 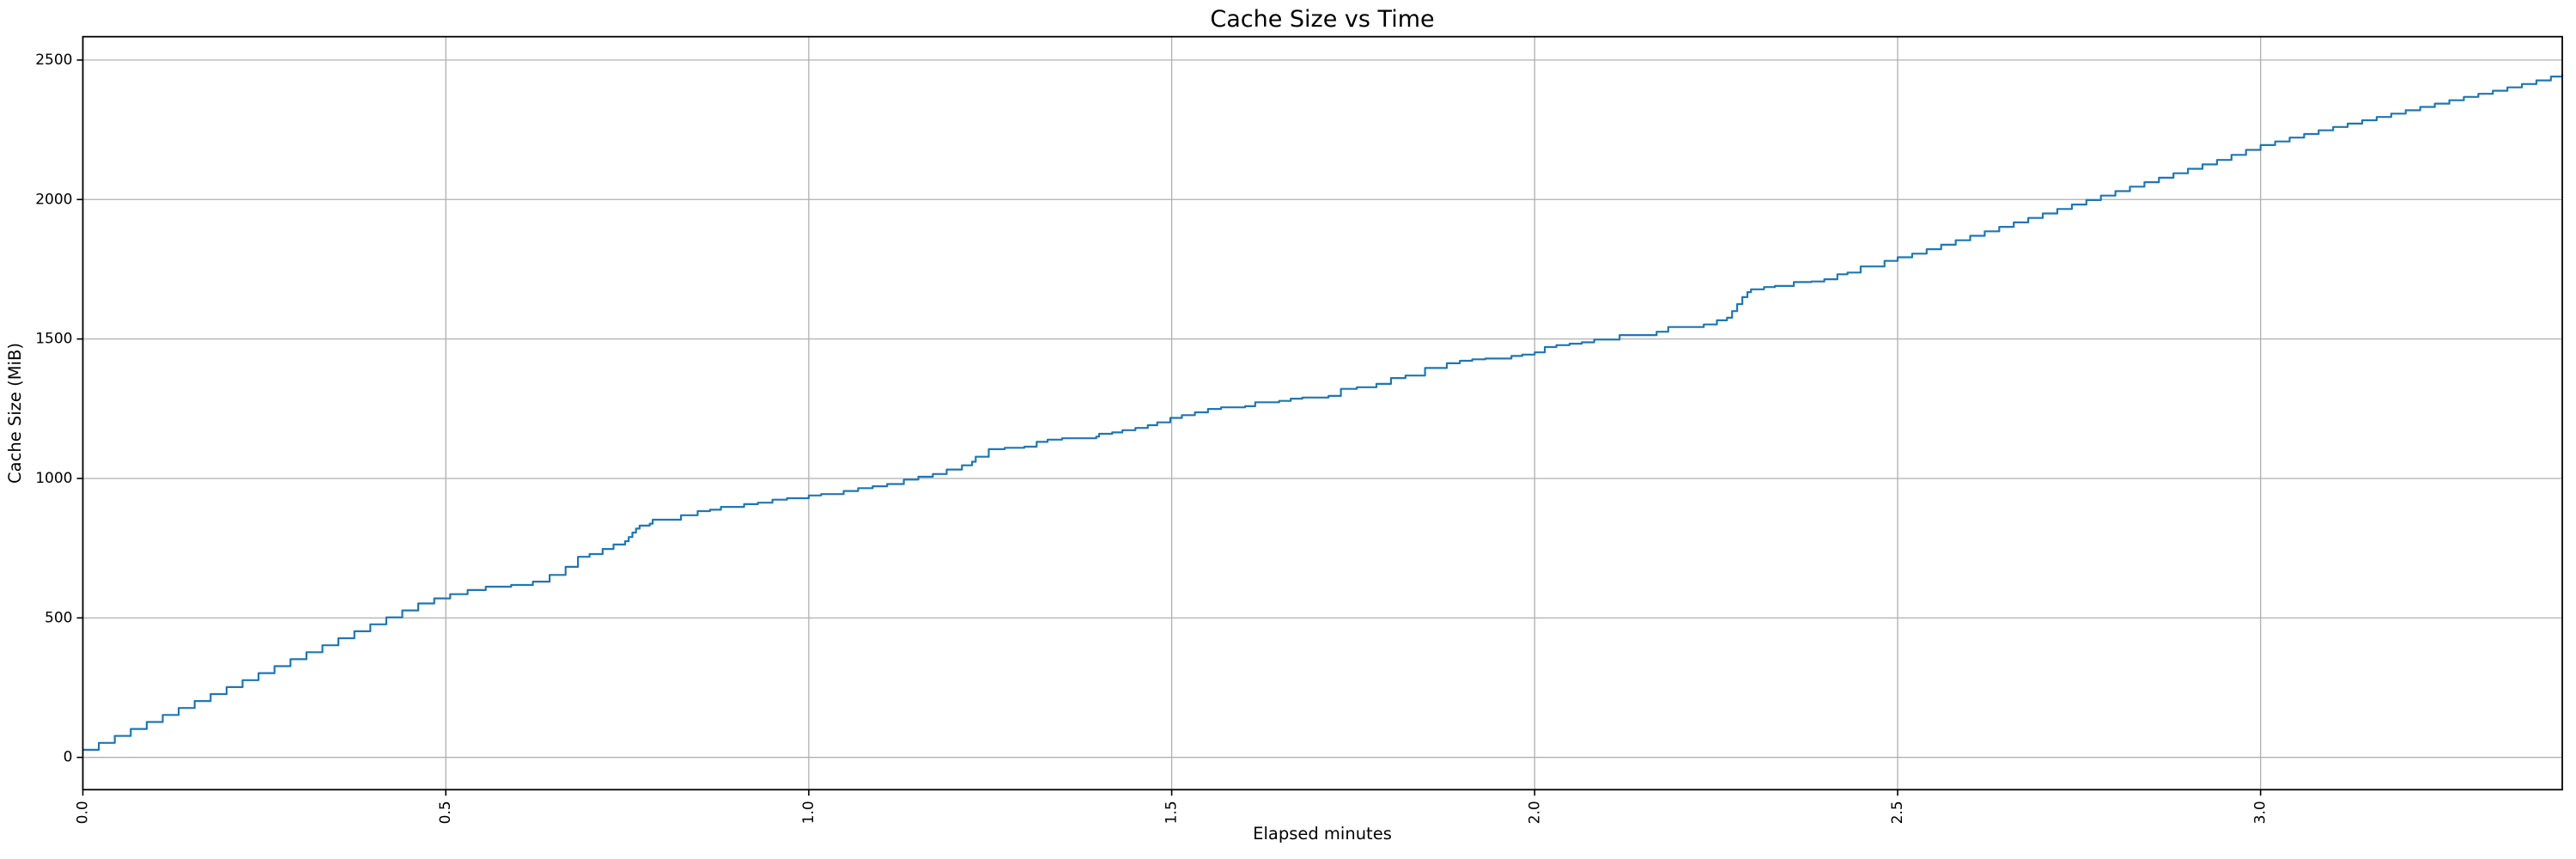 I want to click on x-tick-label: 2.5, so click(x=1897, y=812).